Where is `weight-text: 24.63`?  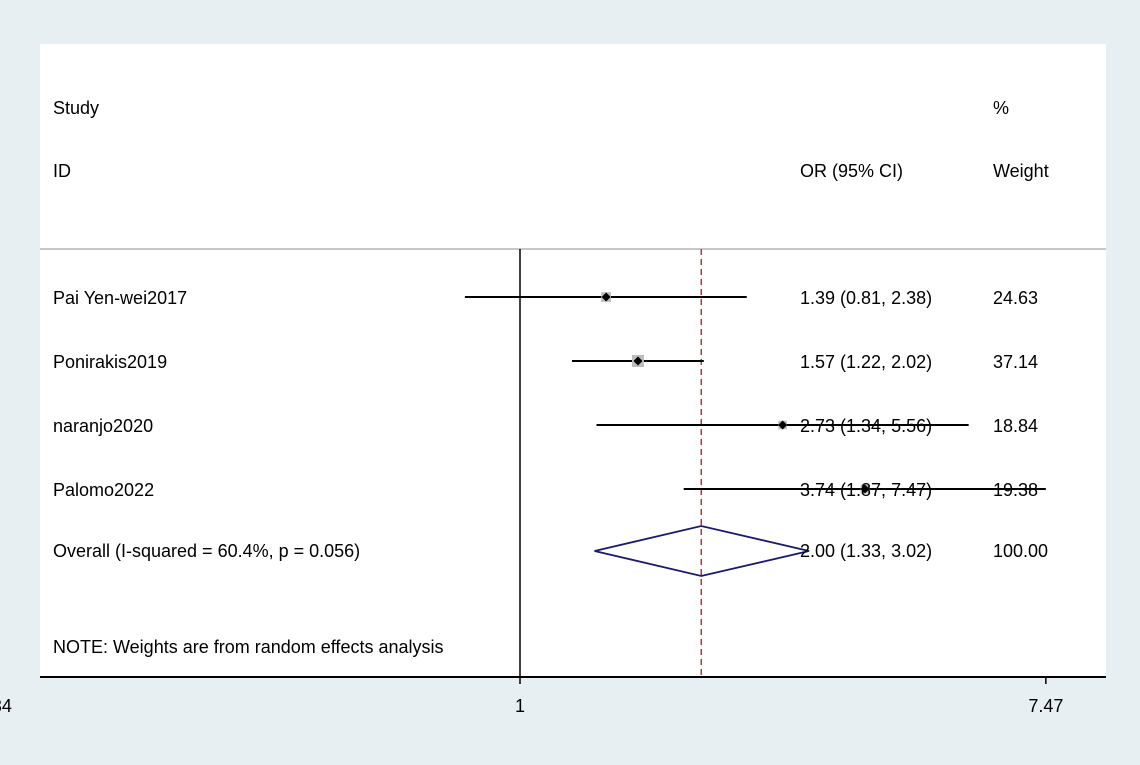
weight-text: 24.63 is located at coordinates (1015, 298).